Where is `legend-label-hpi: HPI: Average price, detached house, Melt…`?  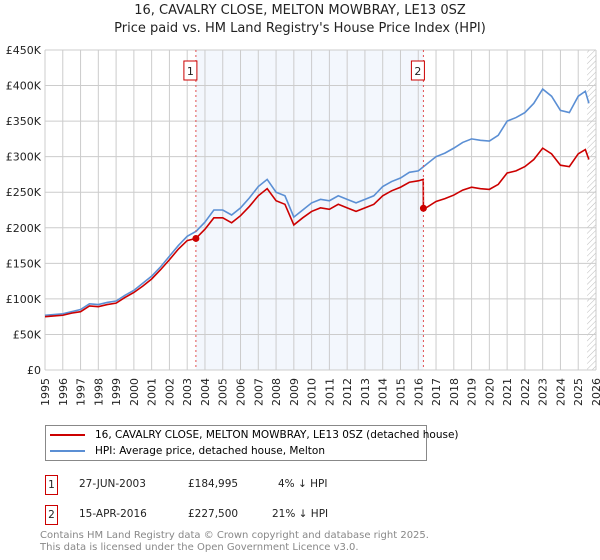
legend-label-hpi: HPI: Average price, detached house, Melt… is located at coordinates (210, 451).